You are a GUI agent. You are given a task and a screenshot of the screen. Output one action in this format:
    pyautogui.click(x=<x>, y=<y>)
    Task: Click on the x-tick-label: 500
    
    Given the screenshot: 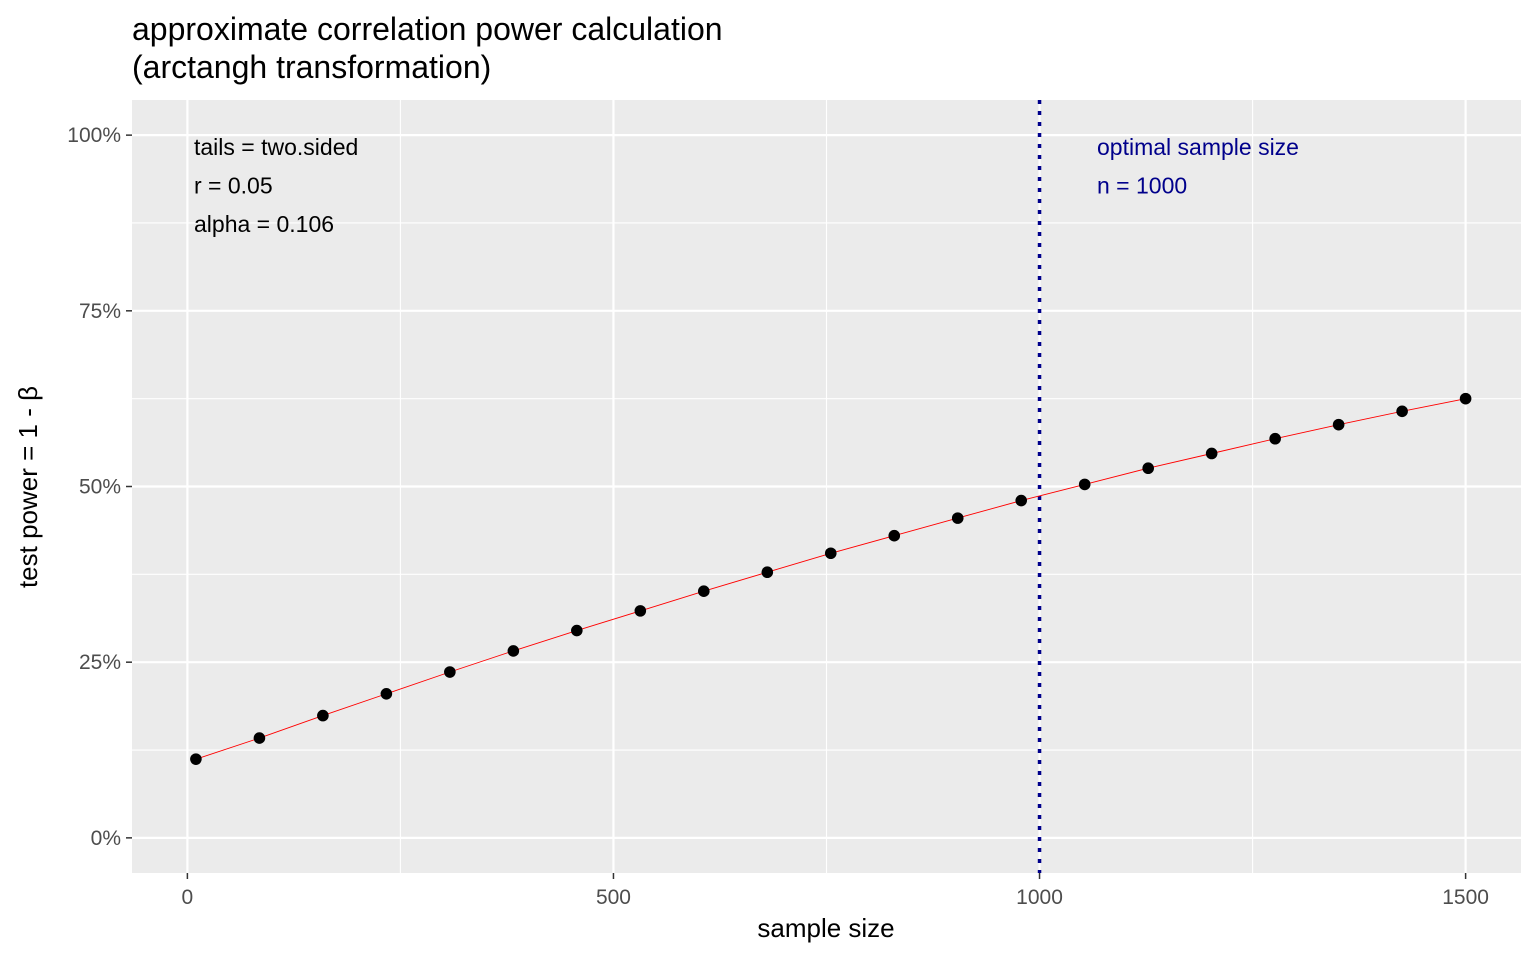 What is the action you would take?
    pyautogui.click(x=613, y=897)
    